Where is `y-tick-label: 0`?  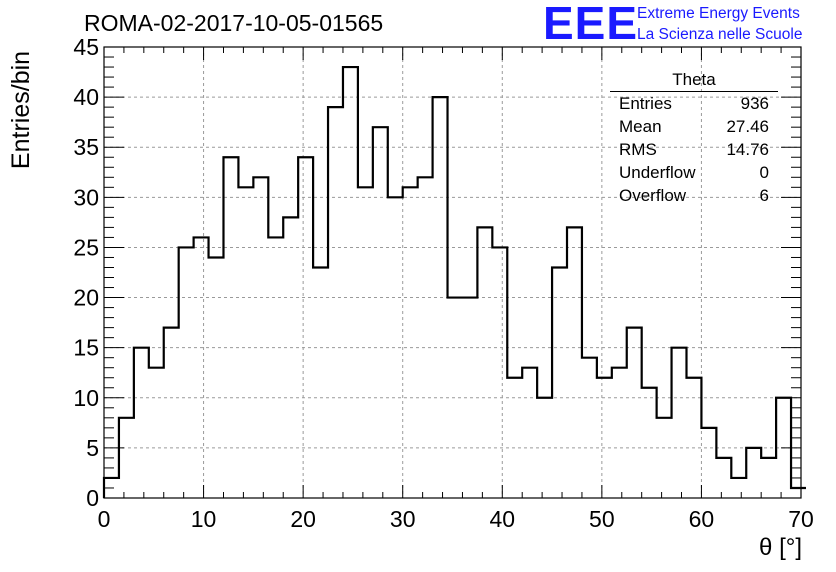 y-tick-label: 0 is located at coordinates (92, 498).